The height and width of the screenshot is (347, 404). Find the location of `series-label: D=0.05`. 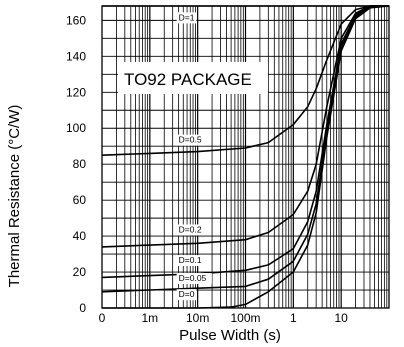

series-label: D=0.05 is located at coordinates (193, 278).